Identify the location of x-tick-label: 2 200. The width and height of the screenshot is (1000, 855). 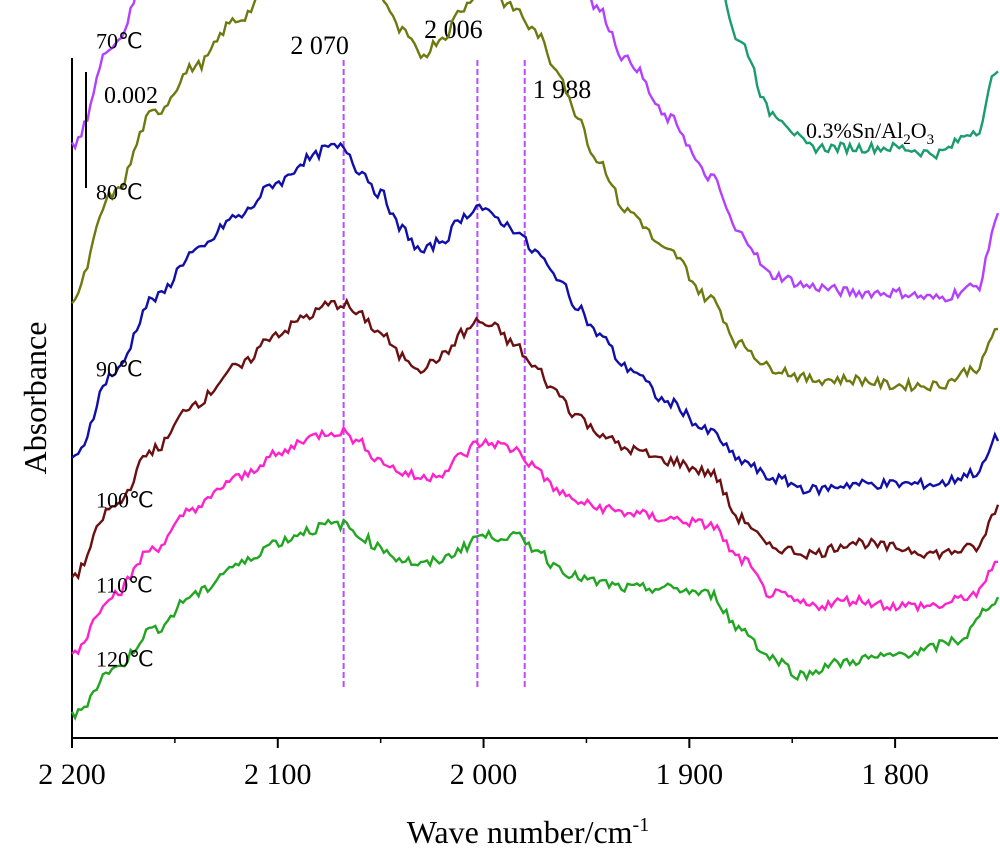
(72, 774).